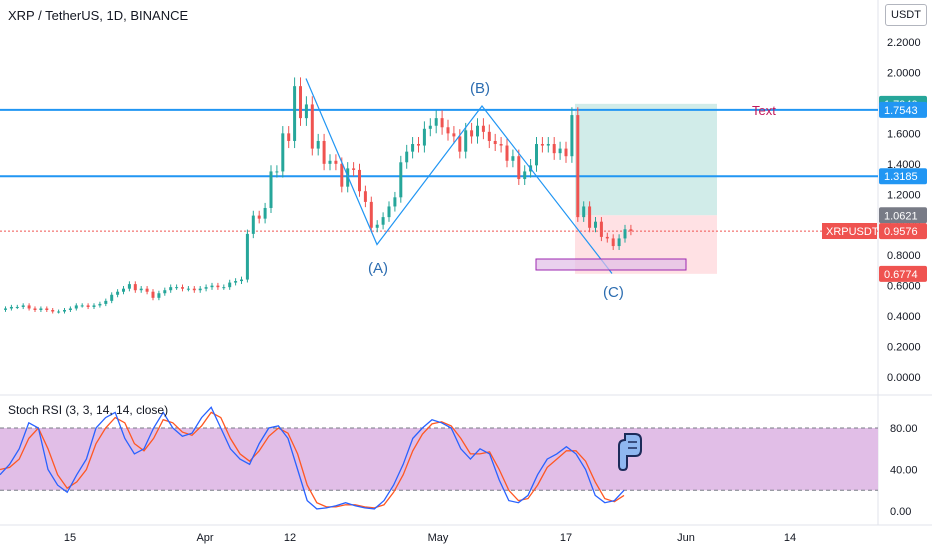  Describe the element at coordinates (630, 452) in the screenshot. I see `hand-pointer-icon` at that location.